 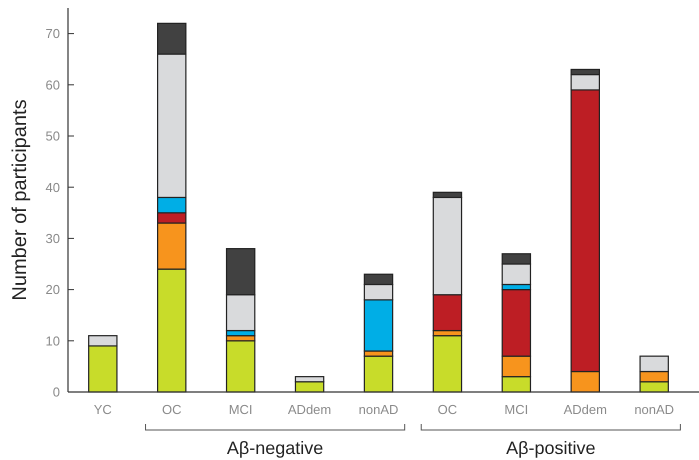 What do you see at coordinates (20, 200) in the screenshot?
I see `y-axis-title: Number of participants` at bounding box center [20, 200].